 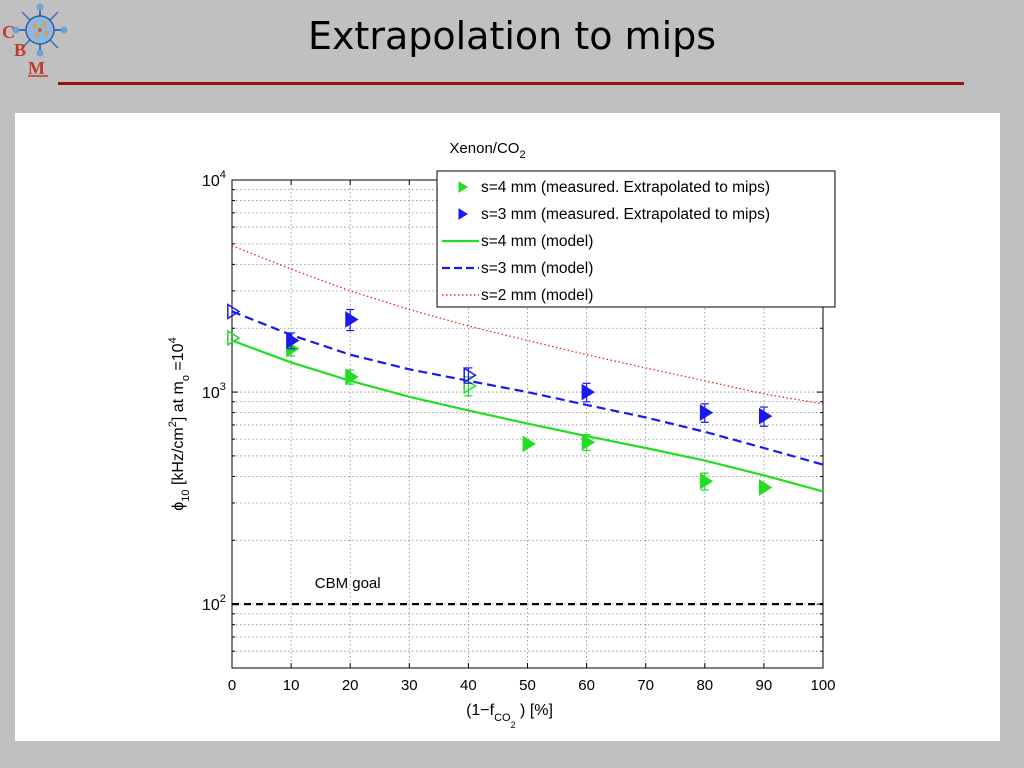 What do you see at coordinates (291, 685) in the screenshot?
I see `x-tick-label: 10` at bounding box center [291, 685].